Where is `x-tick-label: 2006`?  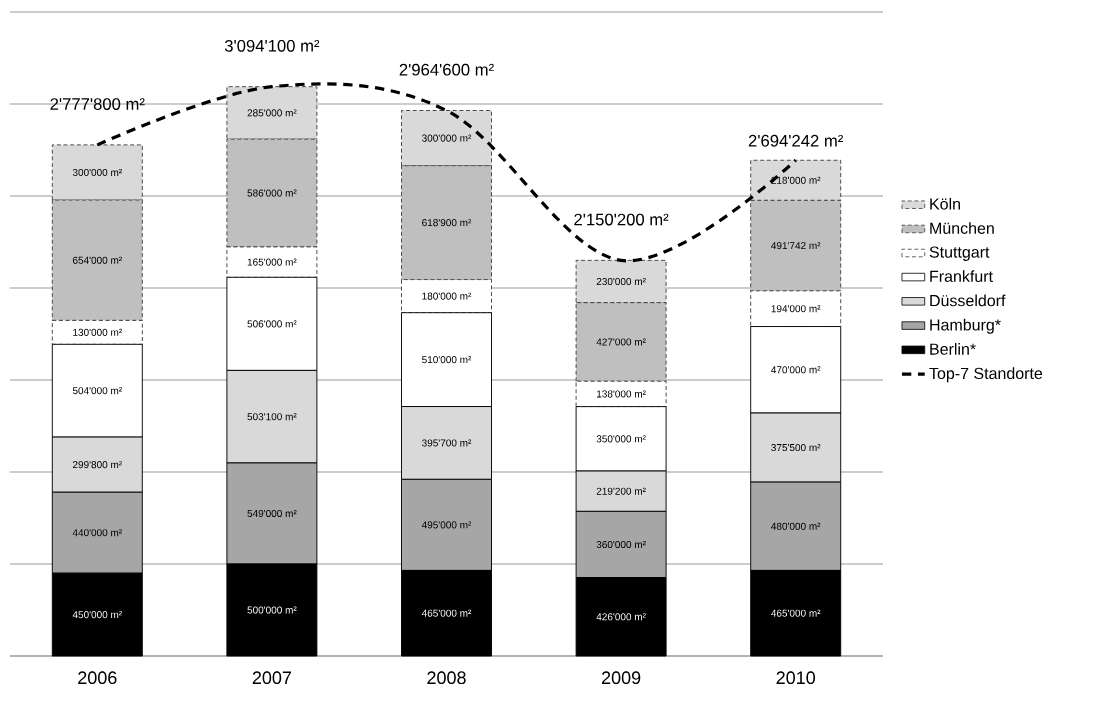 x-tick-label: 2006 is located at coordinates (97, 678).